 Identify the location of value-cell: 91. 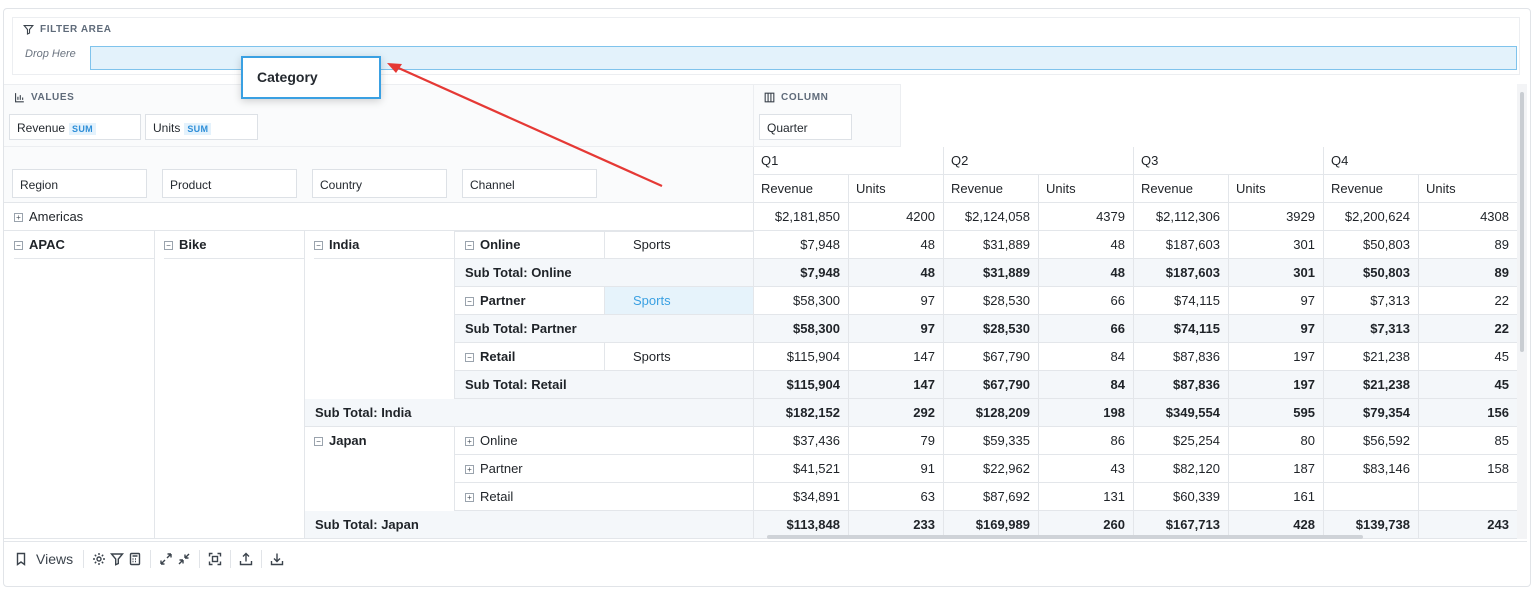
(895, 469).